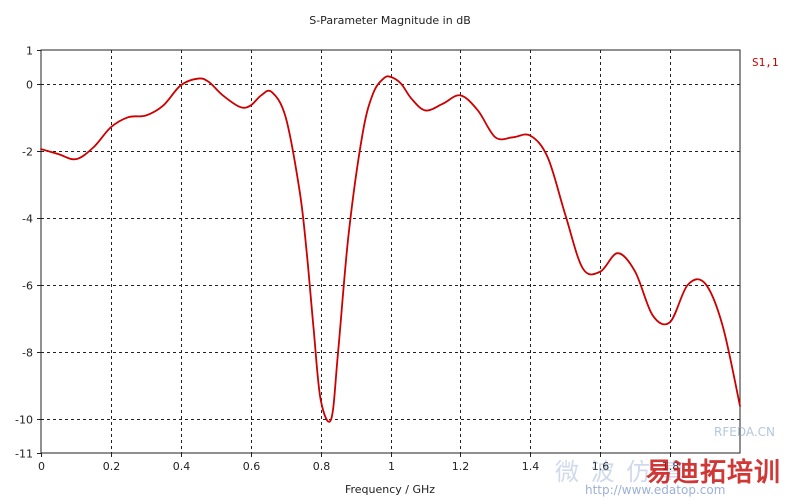  What do you see at coordinates (182, 466) in the screenshot?
I see `x-tick-label: 0.4` at bounding box center [182, 466].